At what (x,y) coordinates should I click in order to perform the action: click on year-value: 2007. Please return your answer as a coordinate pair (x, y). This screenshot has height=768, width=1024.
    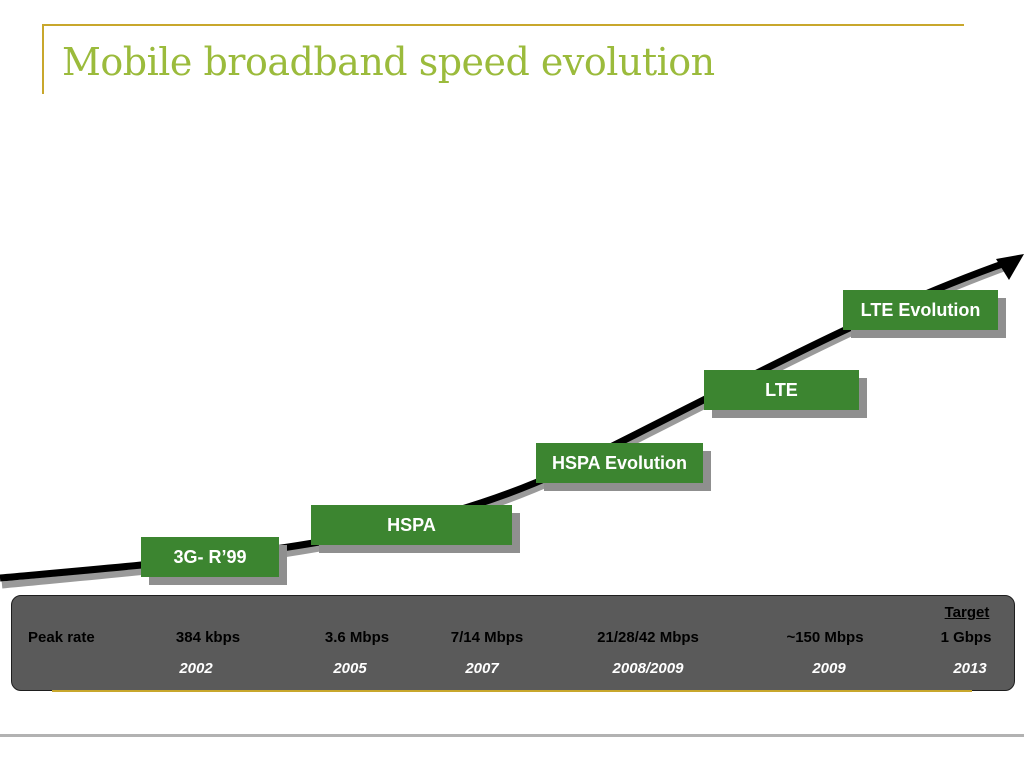
    Looking at the image, I should click on (482, 668).